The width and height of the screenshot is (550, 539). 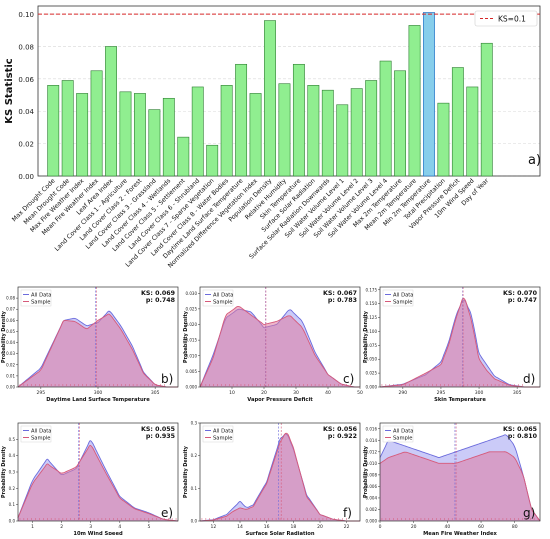 What do you see at coordinates (529, 513) in the screenshot?
I see `panel-label: g)` at bounding box center [529, 513].